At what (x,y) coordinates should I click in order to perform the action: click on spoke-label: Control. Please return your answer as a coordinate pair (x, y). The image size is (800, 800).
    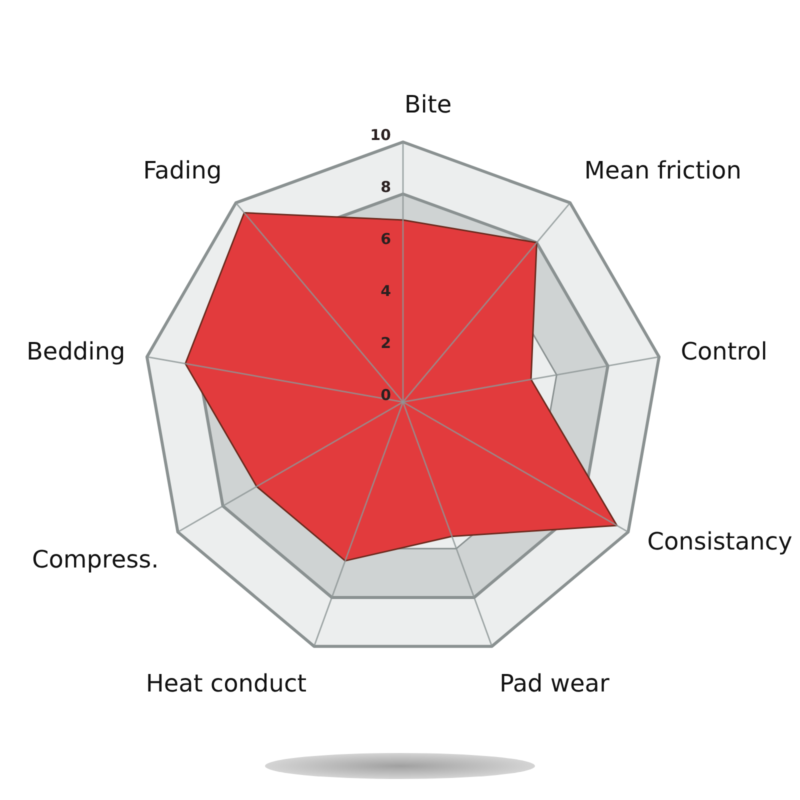
    Looking at the image, I should click on (724, 352).